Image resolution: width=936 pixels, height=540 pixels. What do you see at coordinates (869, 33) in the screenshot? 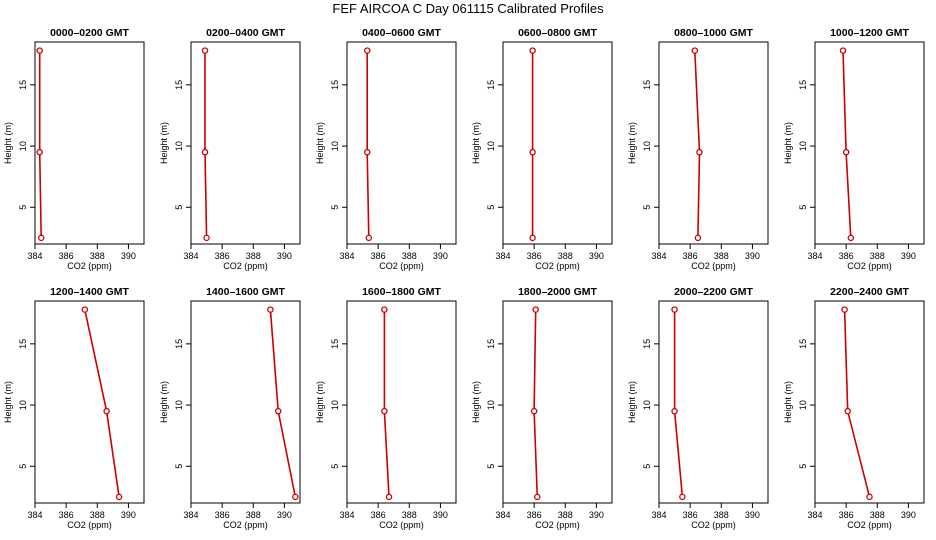
I see `panel-title: 1000–1200 GMT` at bounding box center [869, 33].